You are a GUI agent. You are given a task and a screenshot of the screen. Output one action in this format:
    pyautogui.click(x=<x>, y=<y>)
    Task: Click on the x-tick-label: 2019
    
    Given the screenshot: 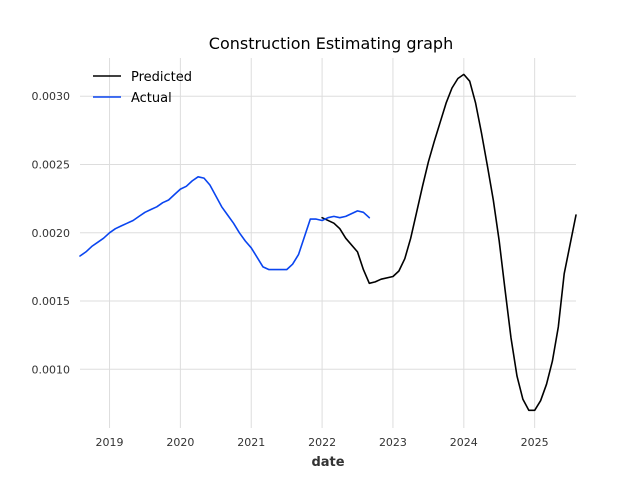 What is the action you would take?
    pyautogui.click(x=110, y=442)
    